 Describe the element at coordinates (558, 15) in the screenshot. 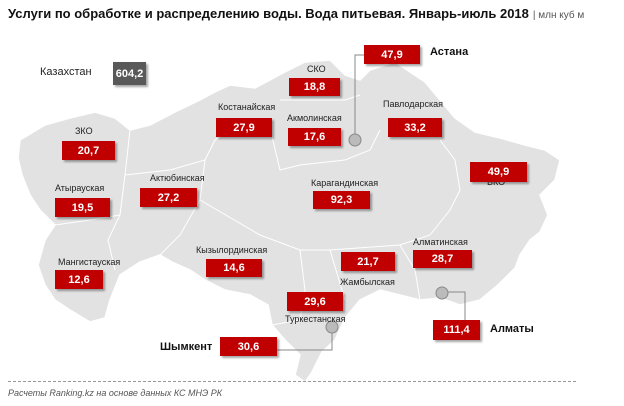

I see `unit-label: | млн куб м` at that location.